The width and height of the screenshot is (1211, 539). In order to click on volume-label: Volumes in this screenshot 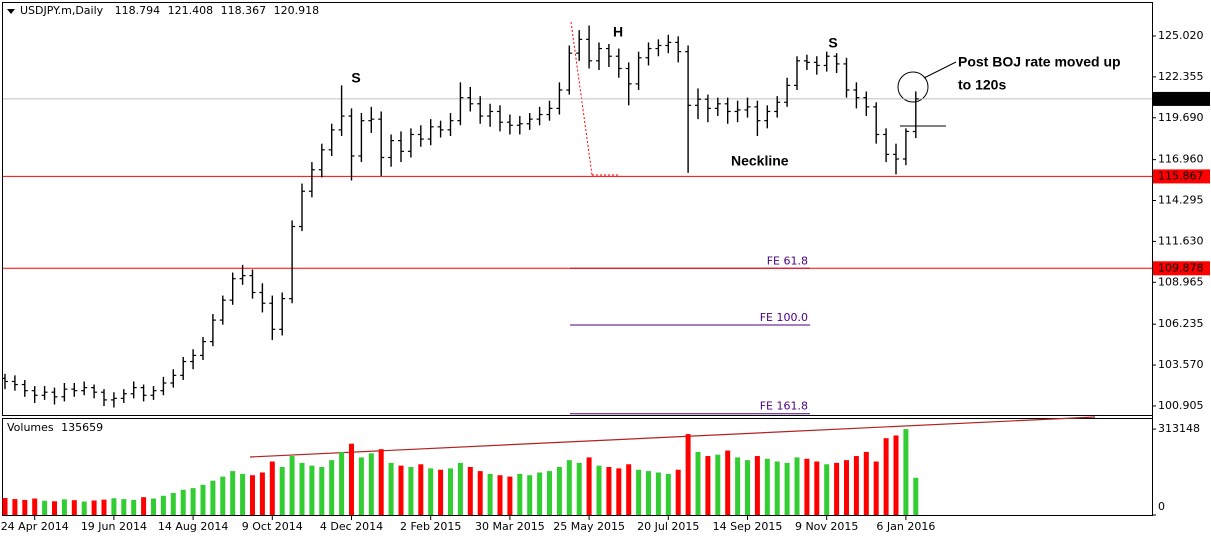, I will do `click(30, 427)`.